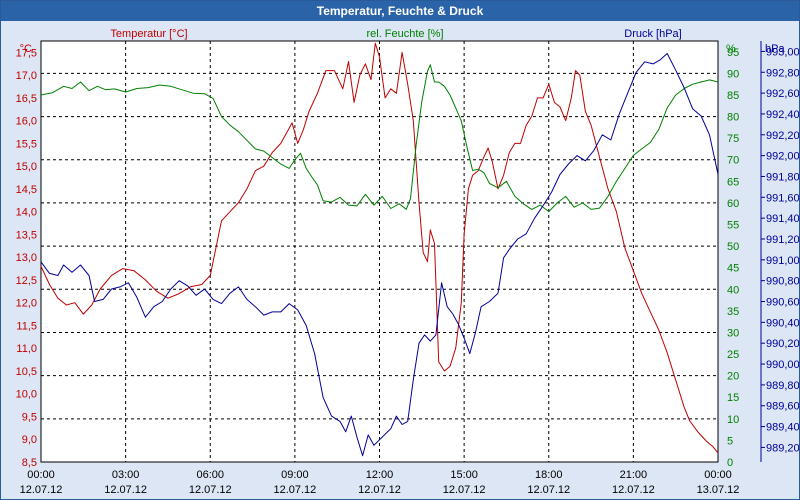  I want to click on y-tick-humidity: 70, so click(733, 161).